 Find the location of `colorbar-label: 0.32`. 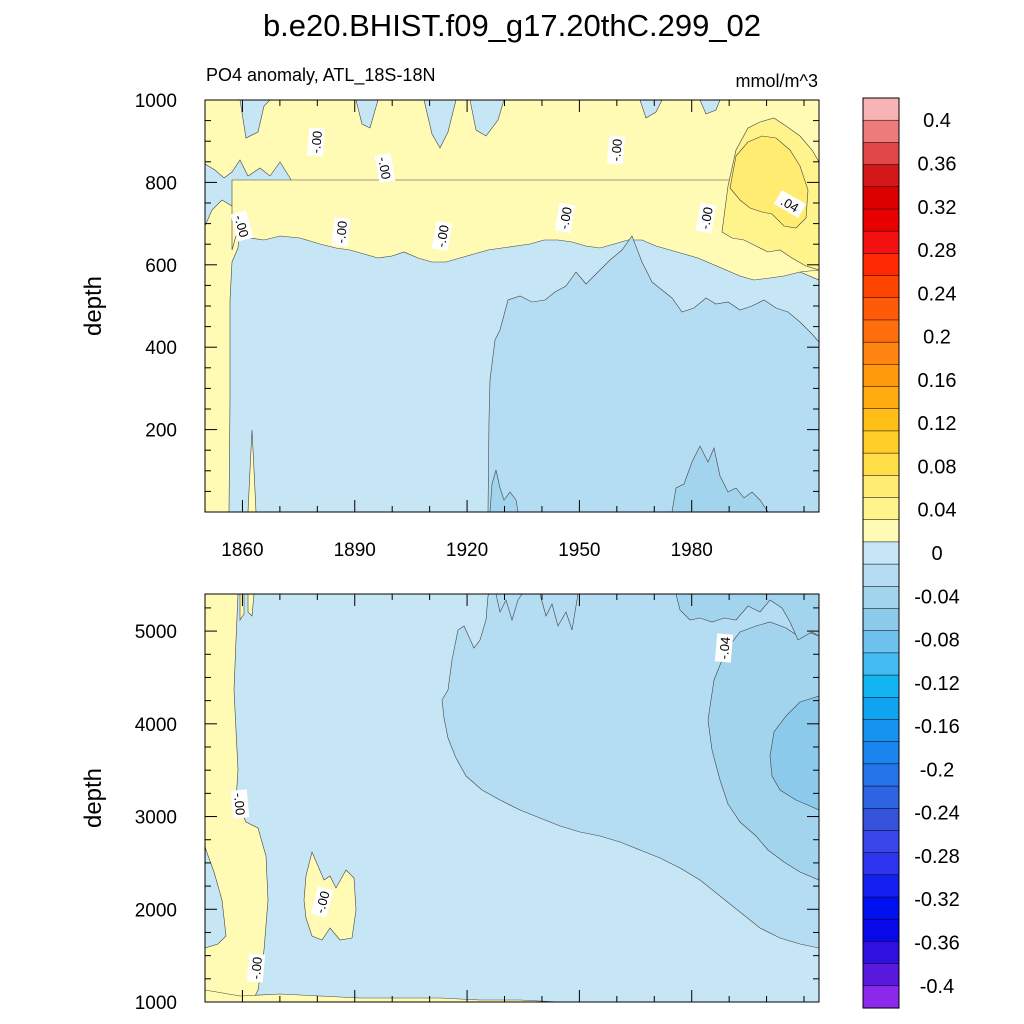

colorbar-label: 0.32 is located at coordinates (937, 208).